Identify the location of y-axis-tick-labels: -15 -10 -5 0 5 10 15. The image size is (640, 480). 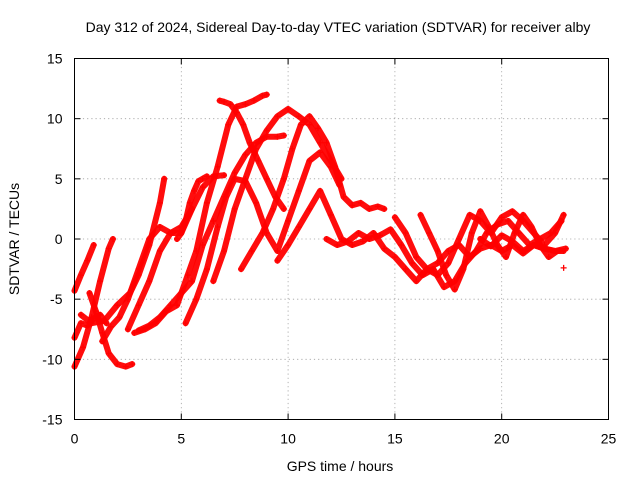
(52, 239).